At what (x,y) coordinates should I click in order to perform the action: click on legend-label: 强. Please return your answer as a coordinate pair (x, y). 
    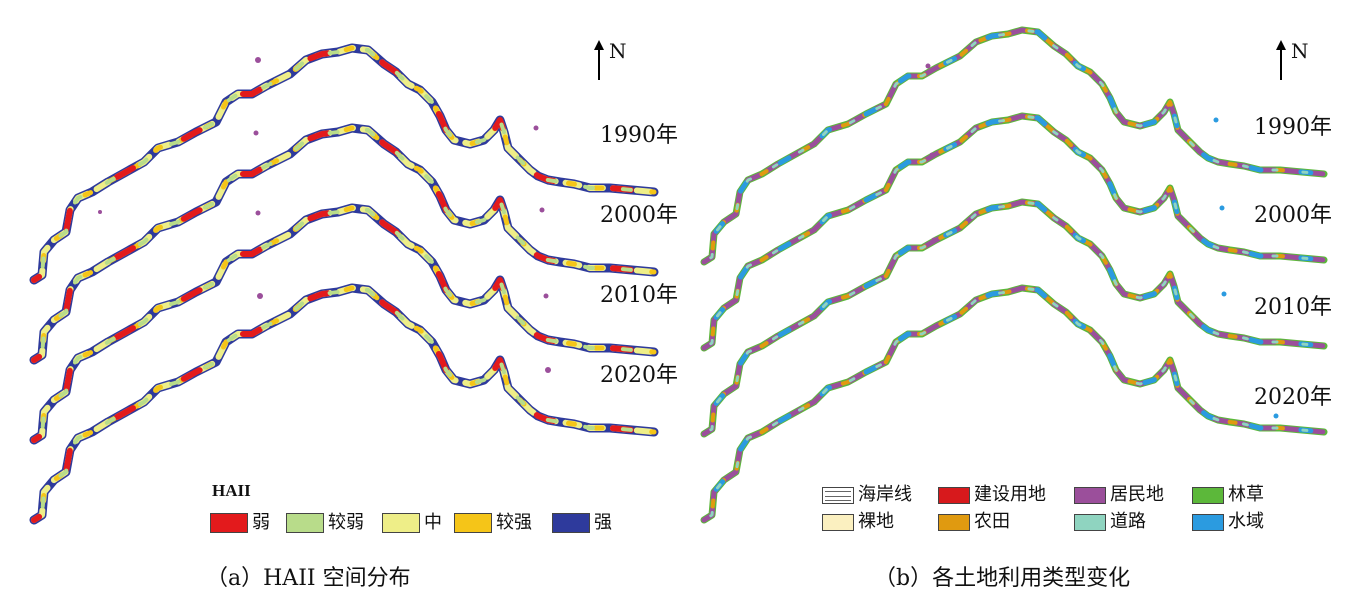
    Looking at the image, I should click on (603, 522).